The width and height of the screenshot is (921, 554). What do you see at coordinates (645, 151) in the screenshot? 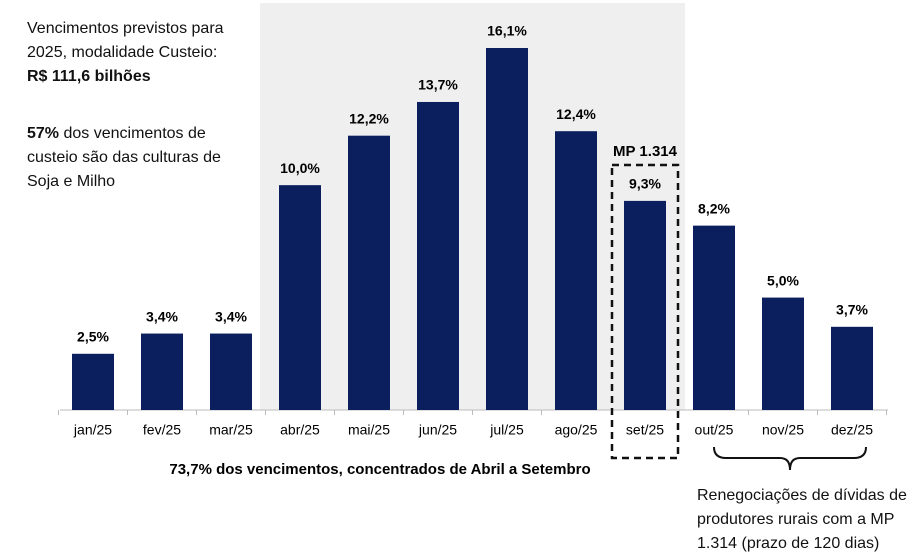
I see `highlight-label: MP 1.314` at bounding box center [645, 151].